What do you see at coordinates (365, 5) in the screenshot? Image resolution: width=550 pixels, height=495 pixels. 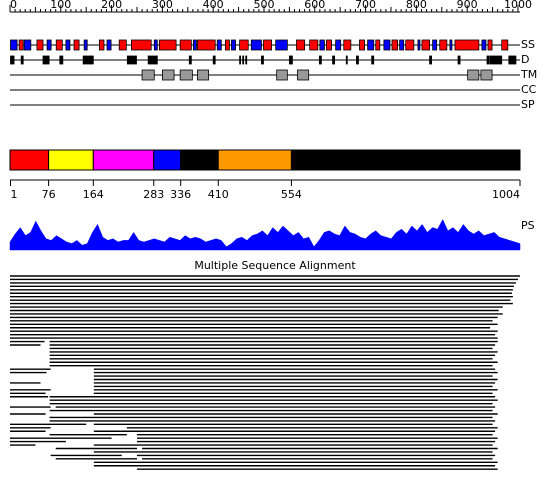 I see `ruler-label: 700` at bounding box center [365, 5].